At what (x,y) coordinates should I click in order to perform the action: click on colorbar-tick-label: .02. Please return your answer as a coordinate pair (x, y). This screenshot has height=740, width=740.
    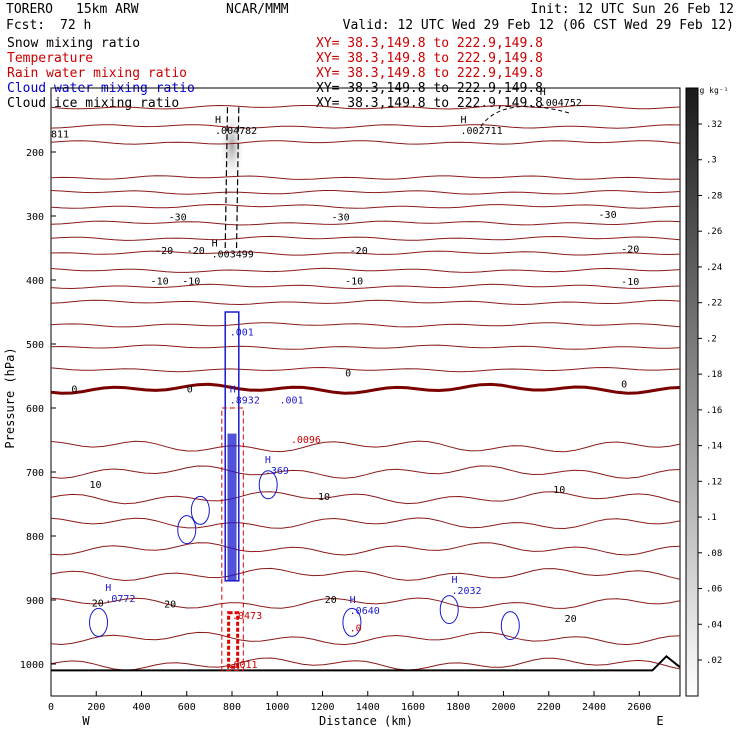
    Looking at the image, I should click on (714, 661).